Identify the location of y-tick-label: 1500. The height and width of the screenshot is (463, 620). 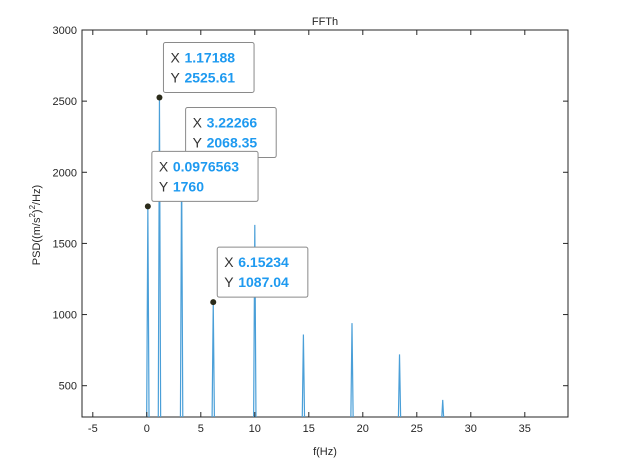
(65, 244).